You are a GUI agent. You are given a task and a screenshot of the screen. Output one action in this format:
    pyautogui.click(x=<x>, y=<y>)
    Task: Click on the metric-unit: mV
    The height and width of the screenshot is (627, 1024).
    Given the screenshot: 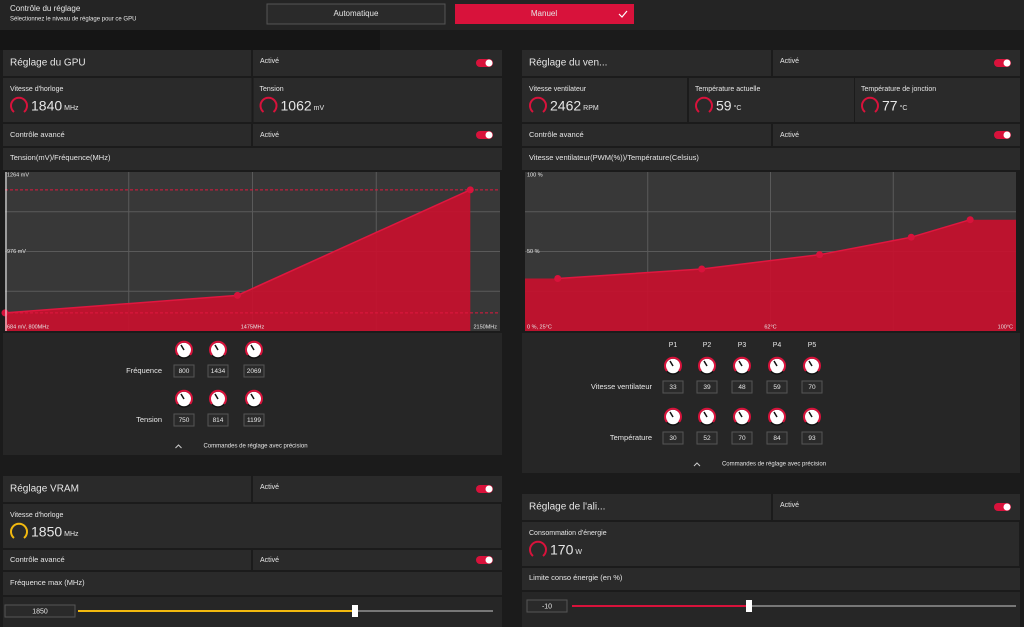 What is the action you would take?
    pyautogui.click(x=319, y=108)
    